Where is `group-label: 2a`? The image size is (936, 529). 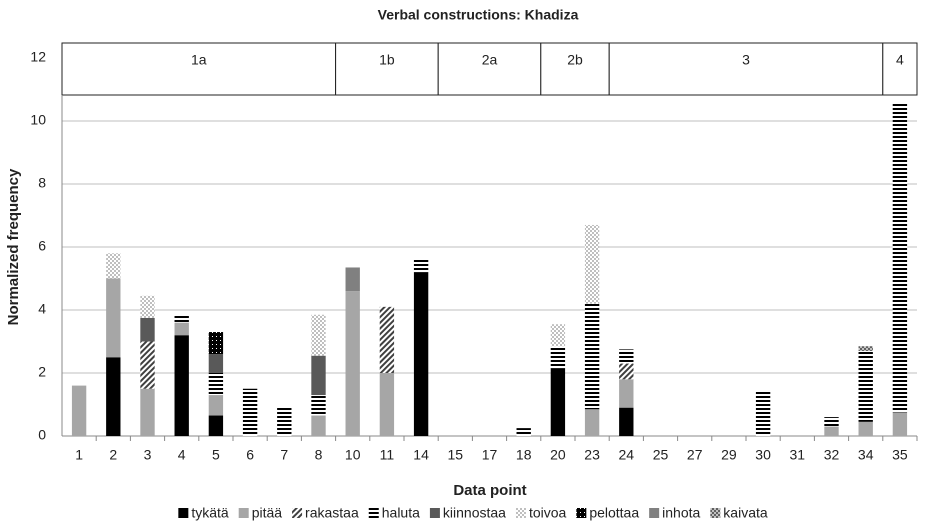 group-label: 2a is located at coordinates (490, 60).